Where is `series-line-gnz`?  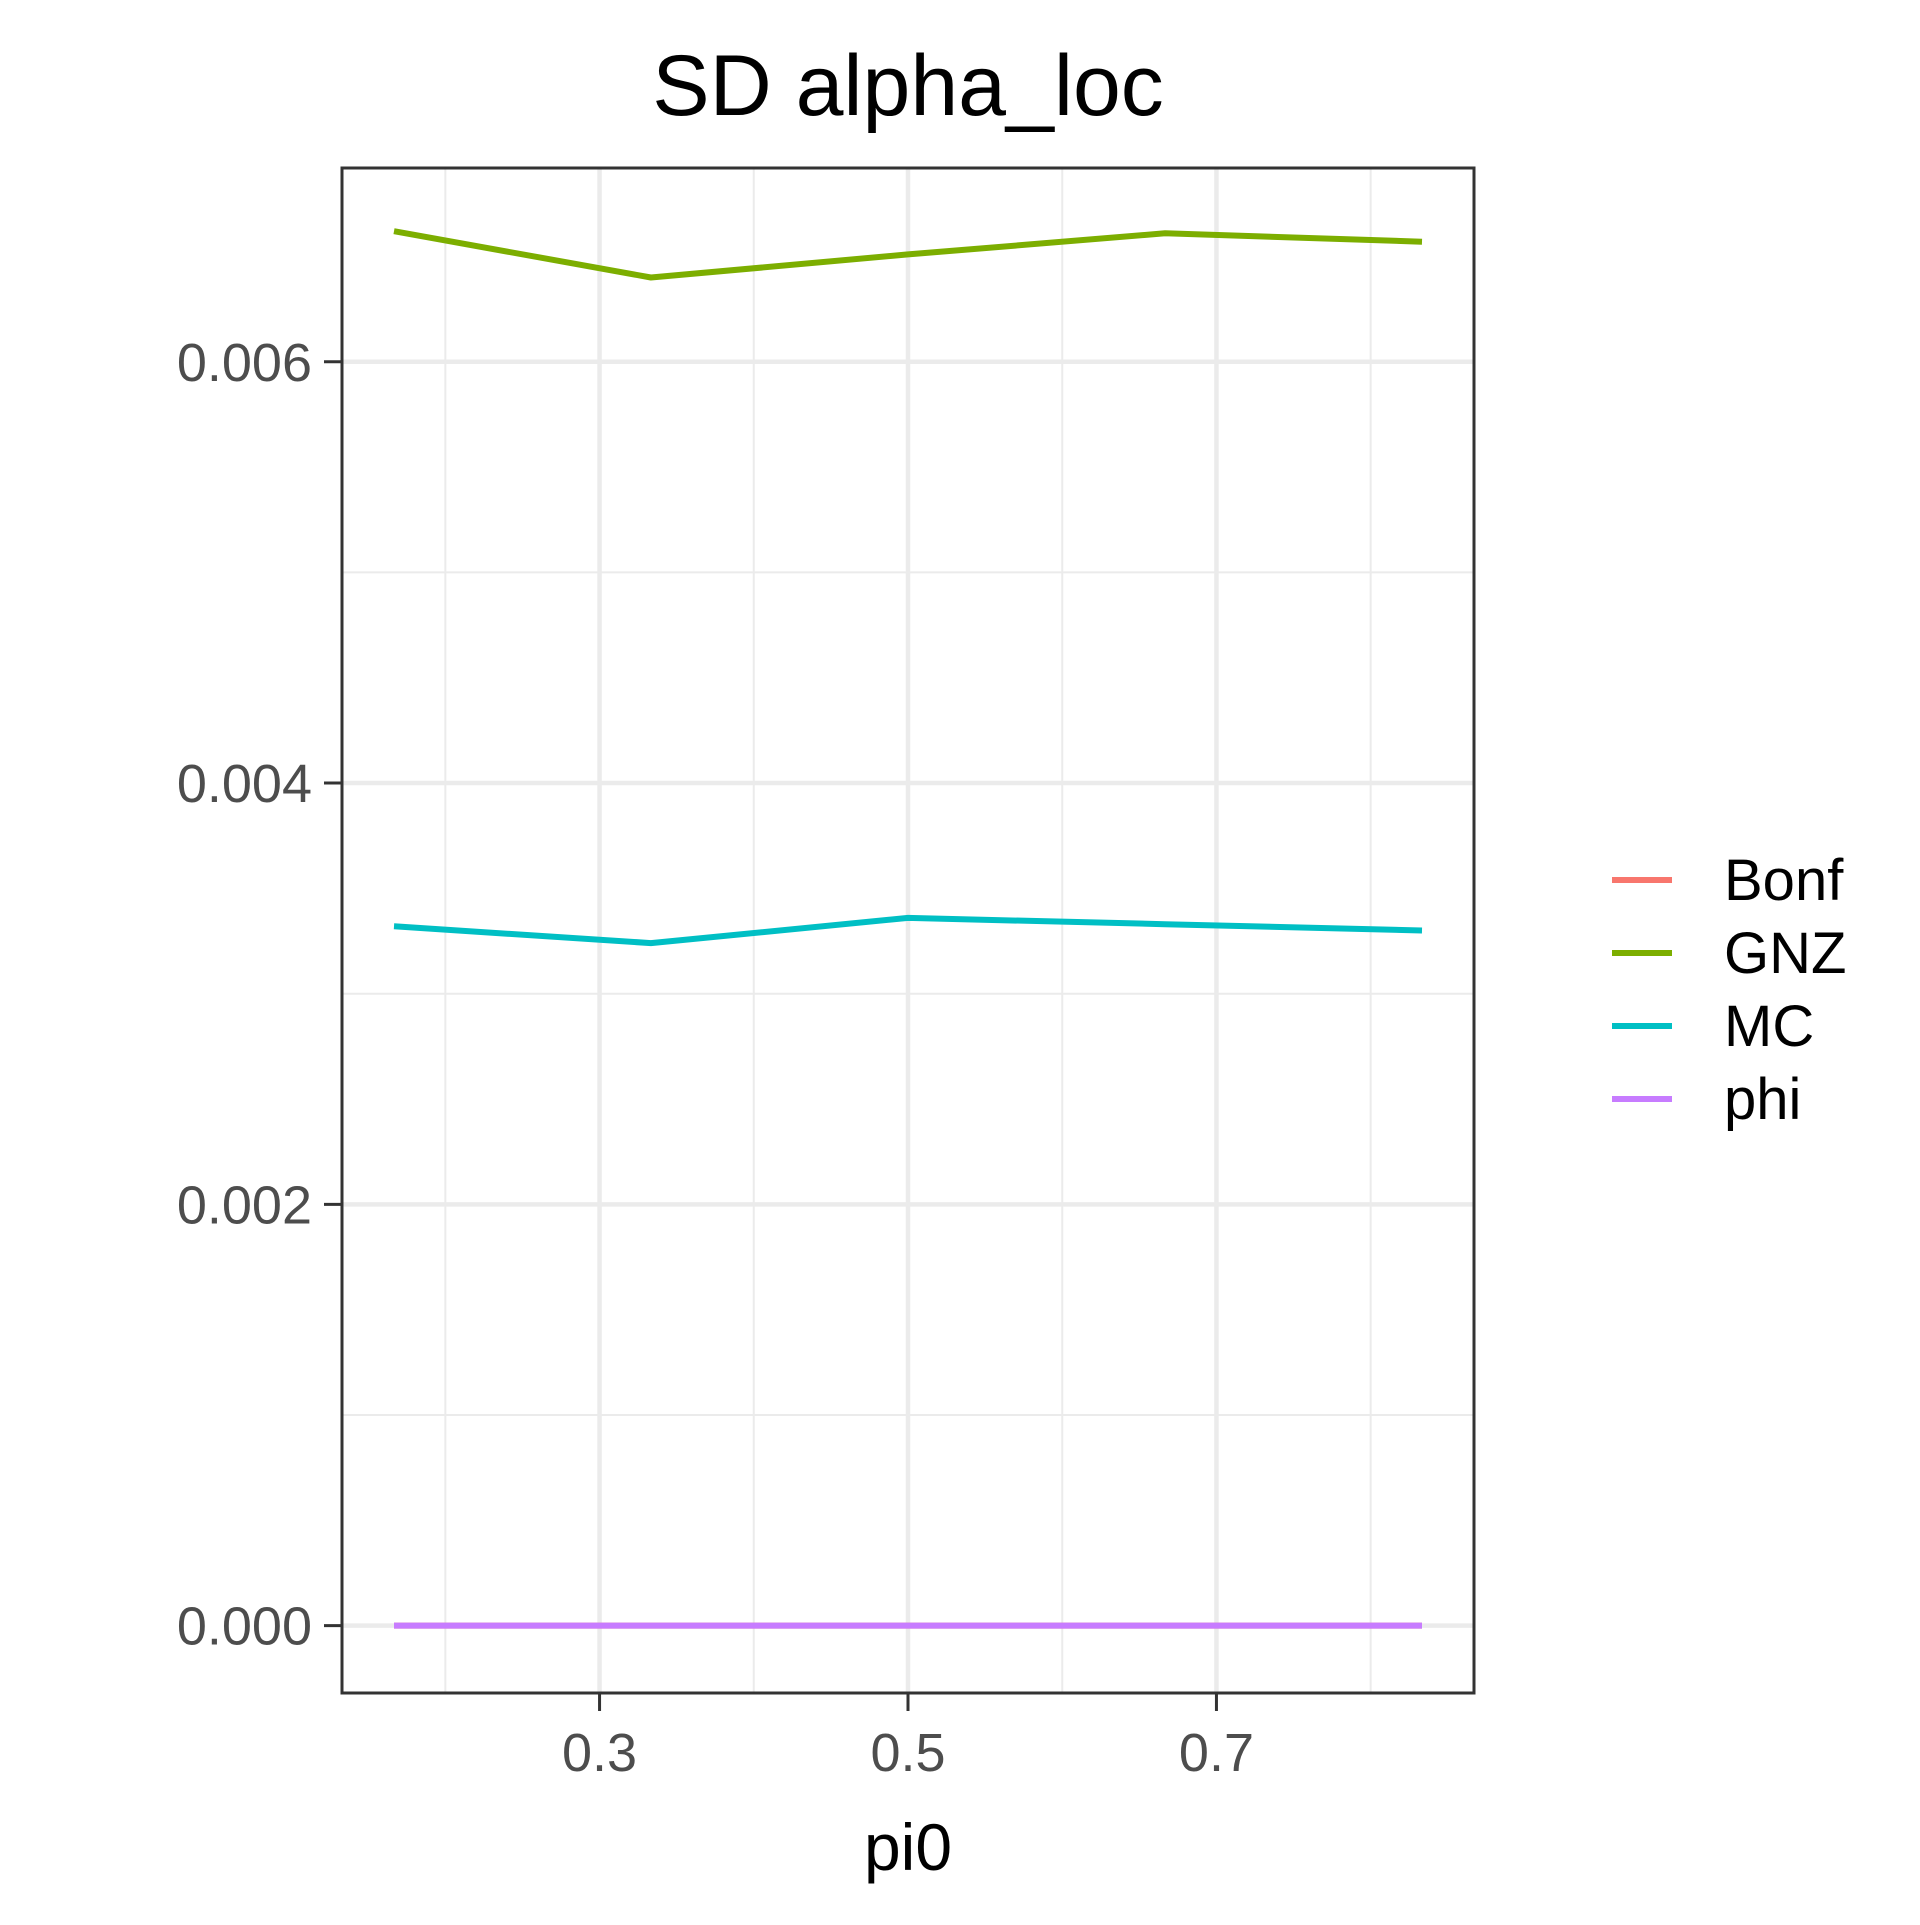
series-line-gnz is located at coordinates (908, 254).